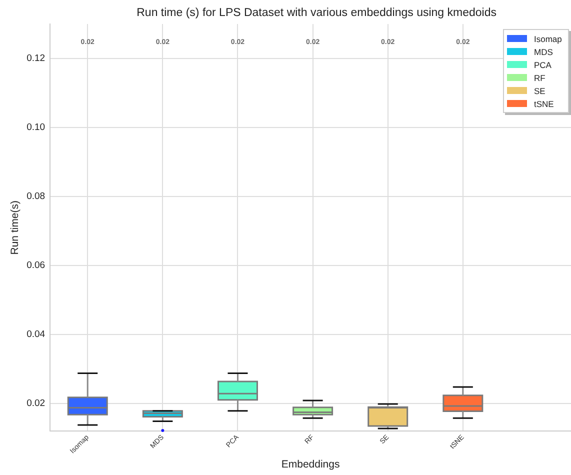 The image size is (571, 475). Describe the element at coordinates (548, 39) in the screenshot. I see `legend-label: Isomap` at that location.